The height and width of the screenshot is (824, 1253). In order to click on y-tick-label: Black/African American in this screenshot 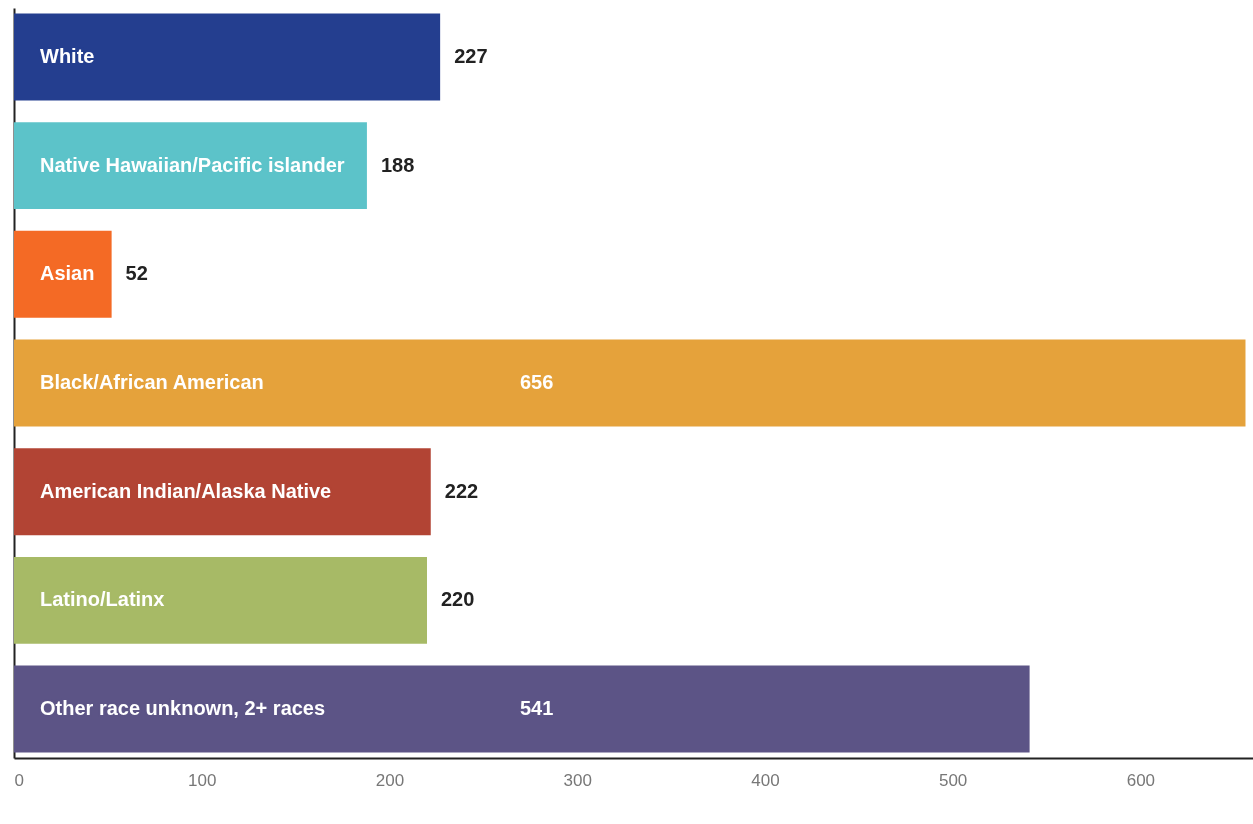, I will do `click(152, 382)`.